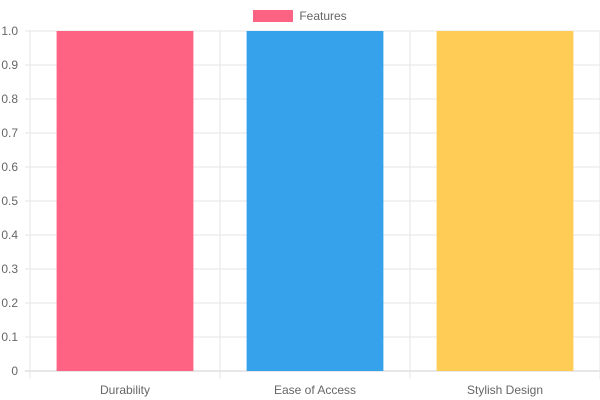  I want to click on y-tick-label: 0.8, so click(9, 99).